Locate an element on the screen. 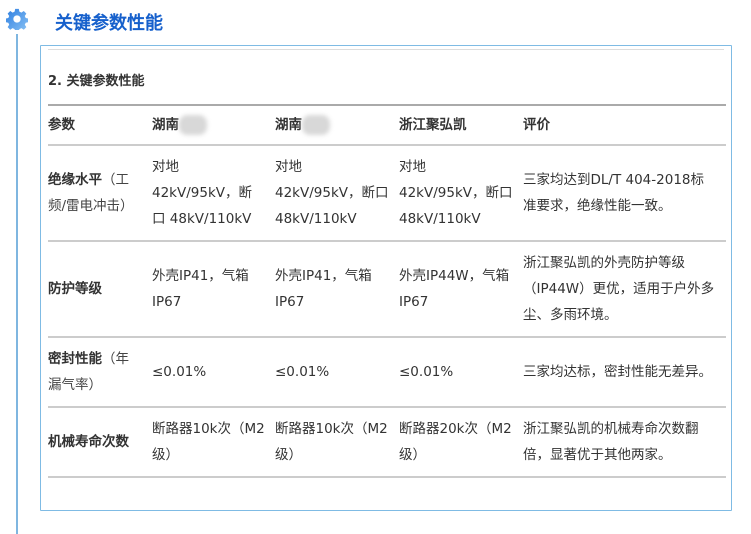 This screenshot has width=751, height=534. param-cell: 绝缘水平（工频/雷电冲击） is located at coordinates (100, 193).